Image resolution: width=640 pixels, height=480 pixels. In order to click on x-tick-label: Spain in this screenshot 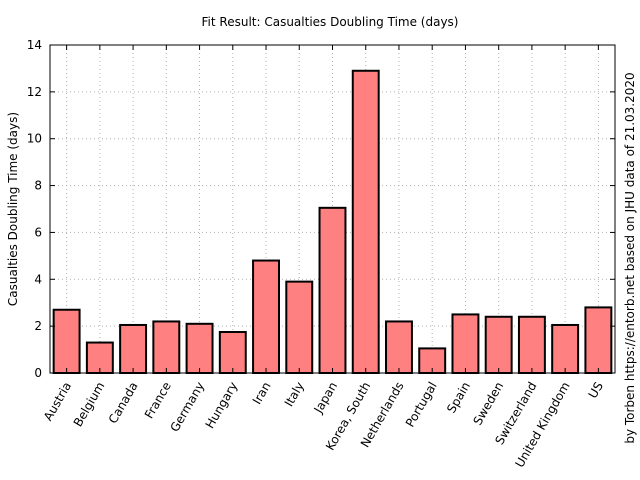, I will do `click(458, 398)`.